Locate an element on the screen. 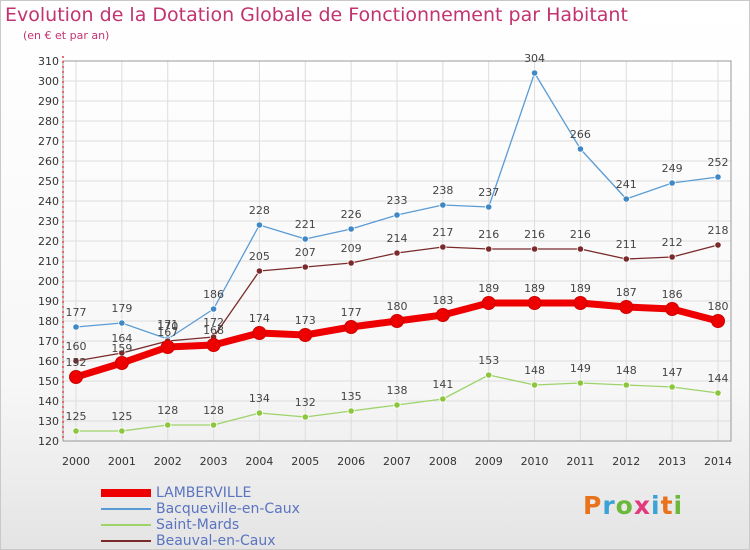 This screenshot has height=550, width=750. data-label: 172 is located at coordinates (213, 322).